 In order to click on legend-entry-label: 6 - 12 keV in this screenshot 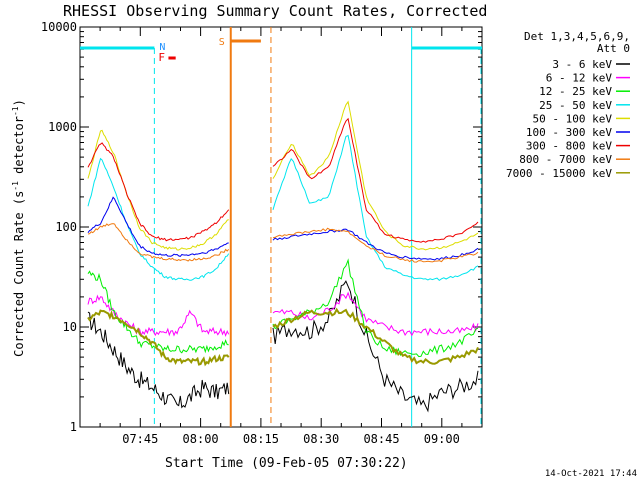, I will do `click(579, 78)`.